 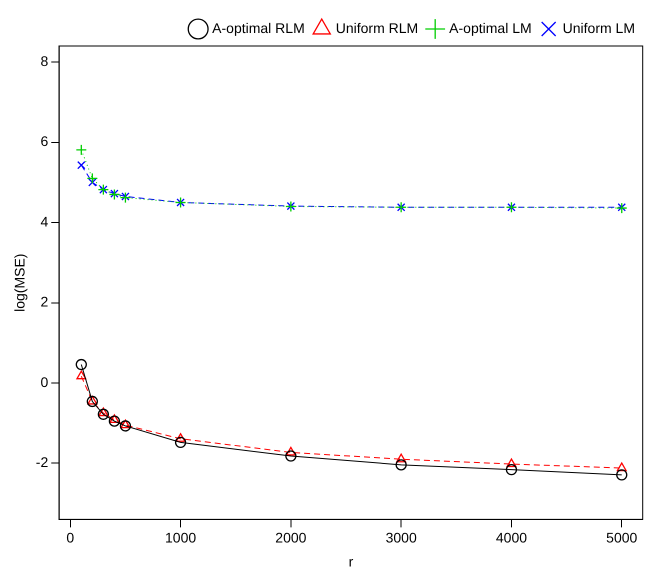 What do you see at coordinates (599, 28) in the screenshot?
I see `legend-label: Uniform LM` at bounding box center [599, 28].